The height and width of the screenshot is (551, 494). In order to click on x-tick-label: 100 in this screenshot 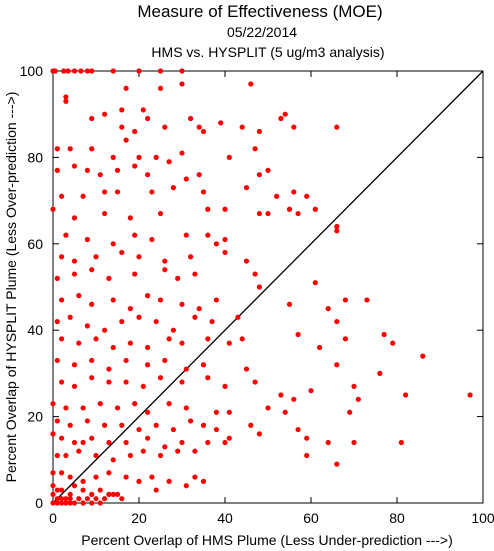, I will do `click(482, 518)`.